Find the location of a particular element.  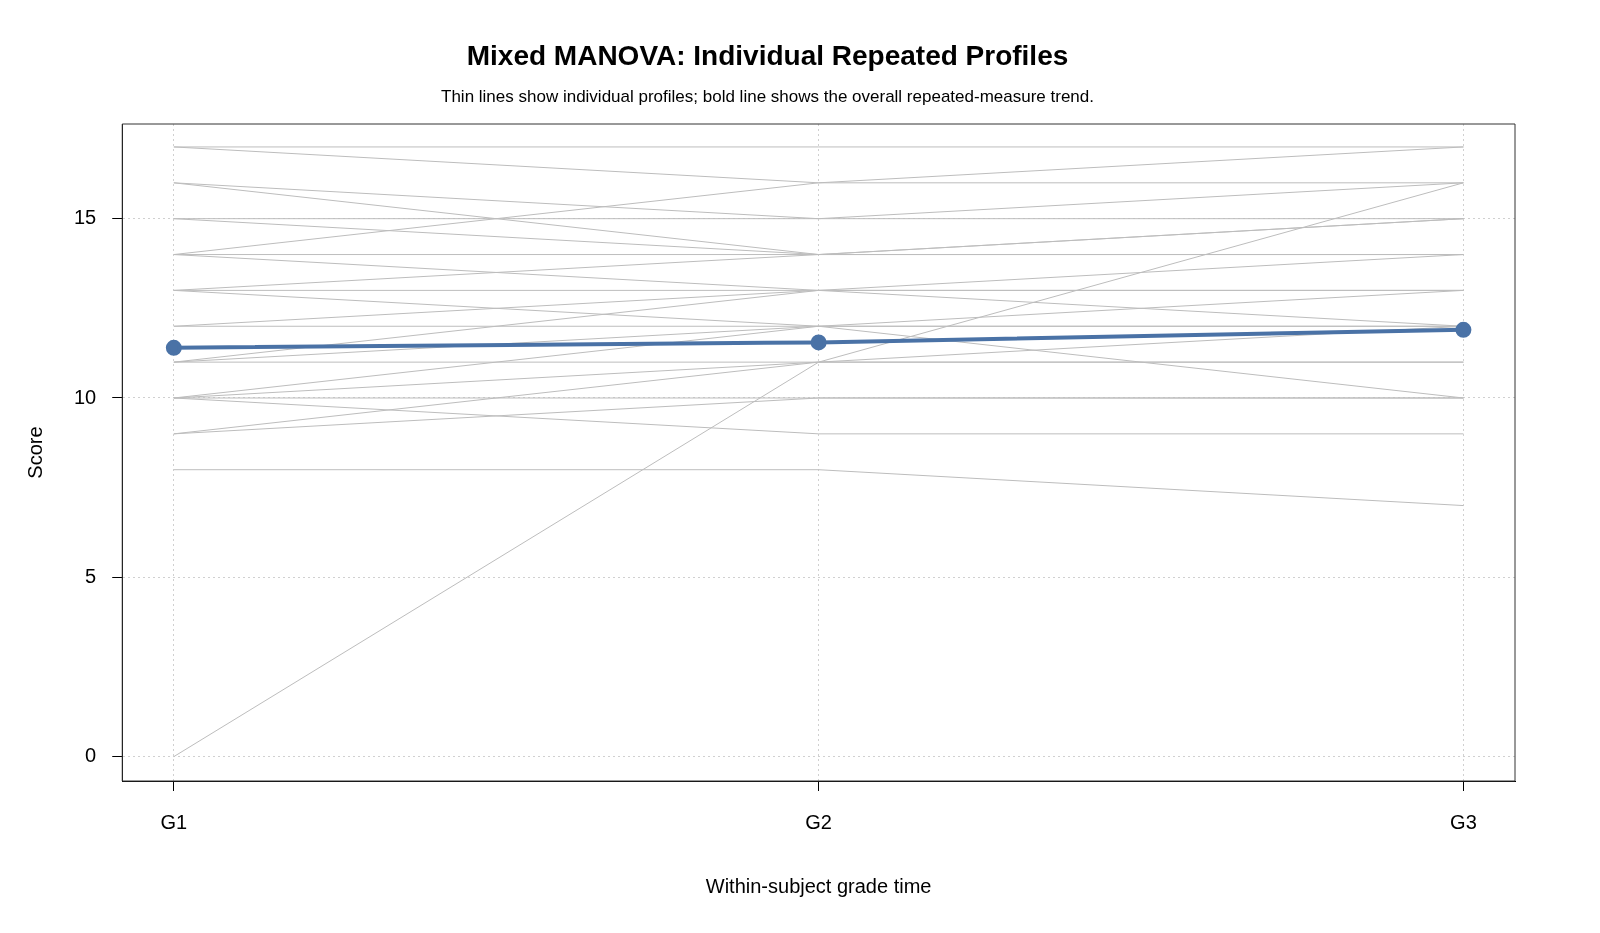

y-tick-label: 10 is located at coordinates (85, 396).